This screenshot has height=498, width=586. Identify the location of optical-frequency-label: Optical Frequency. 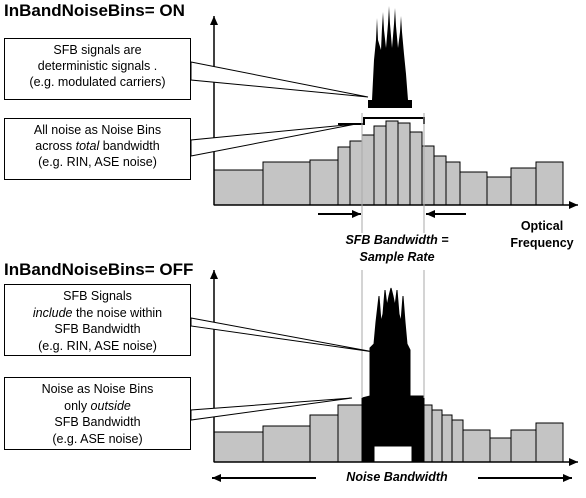
(542, 235).